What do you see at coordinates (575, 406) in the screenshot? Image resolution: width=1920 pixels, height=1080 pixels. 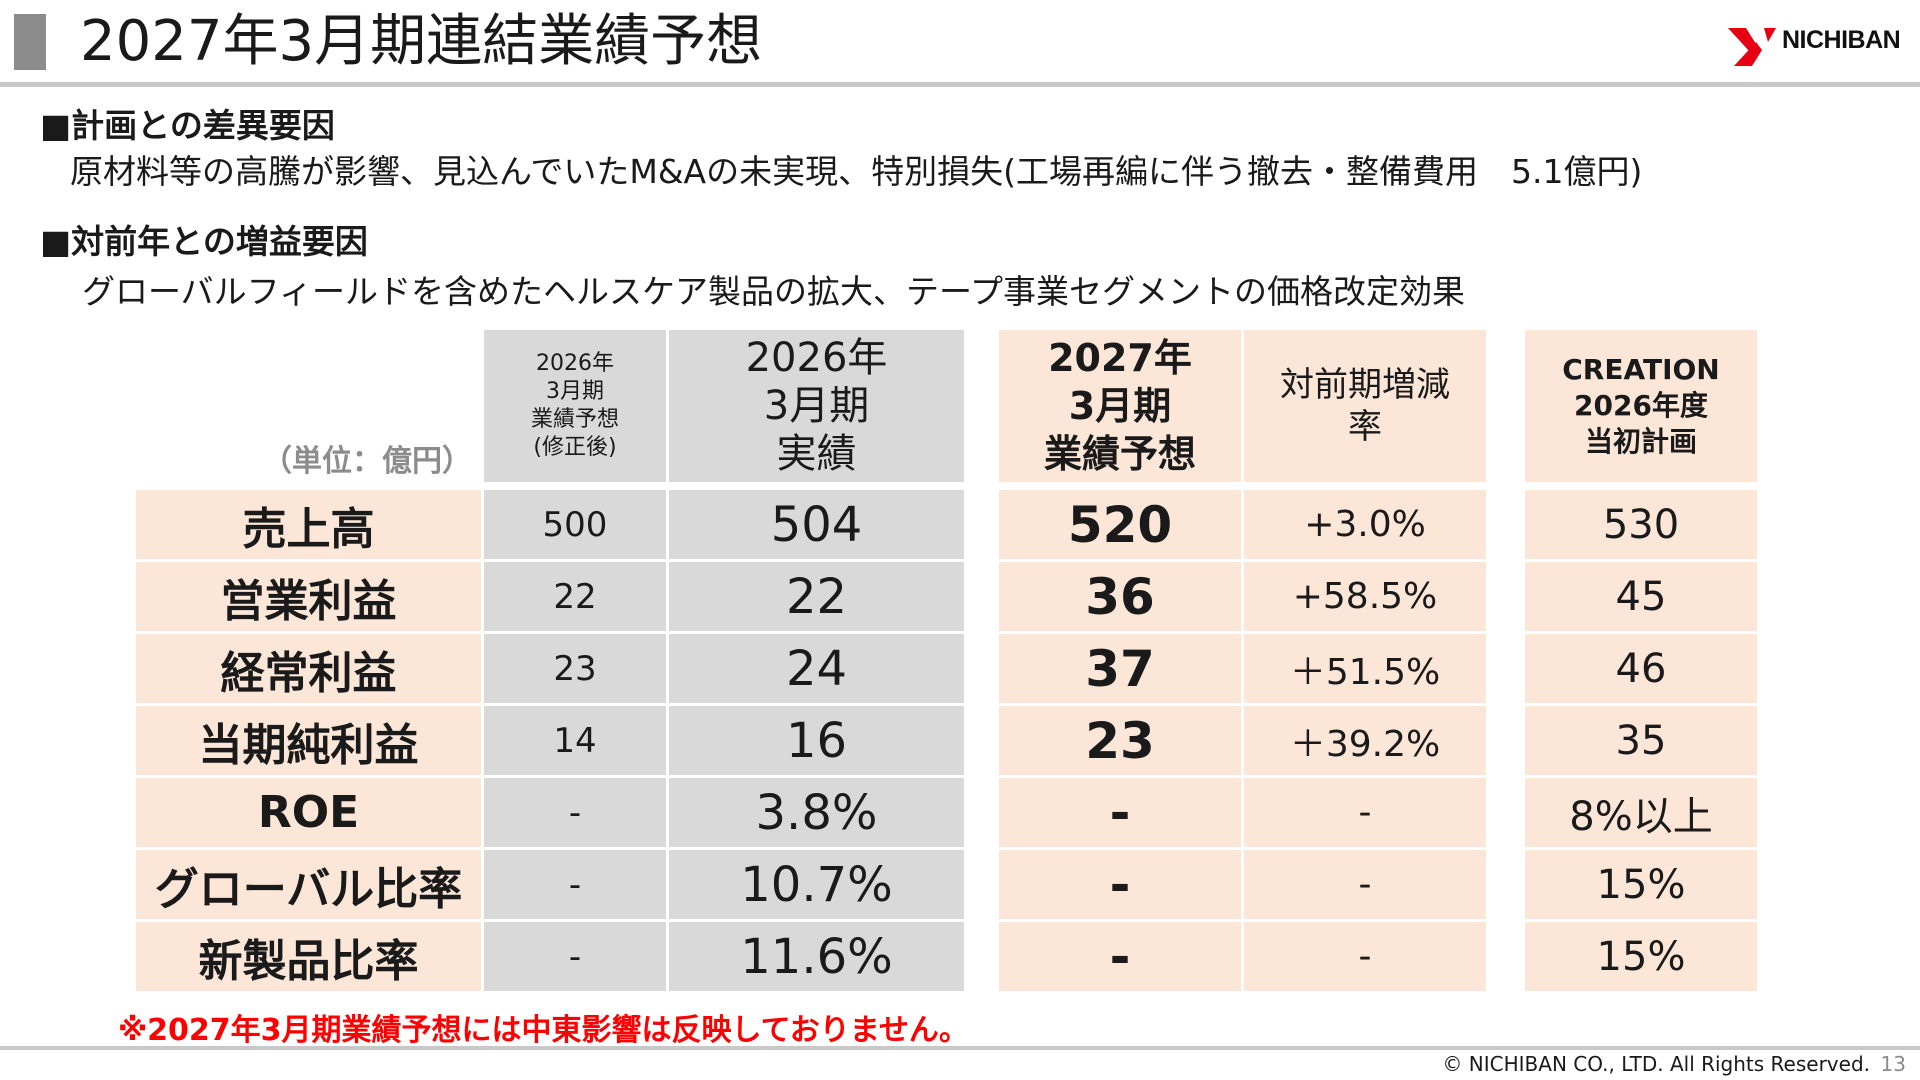 I see `column-header-2026-forecast: 2026年 3月期 業績予想 (修正後)` at bounding box center [575, 406].